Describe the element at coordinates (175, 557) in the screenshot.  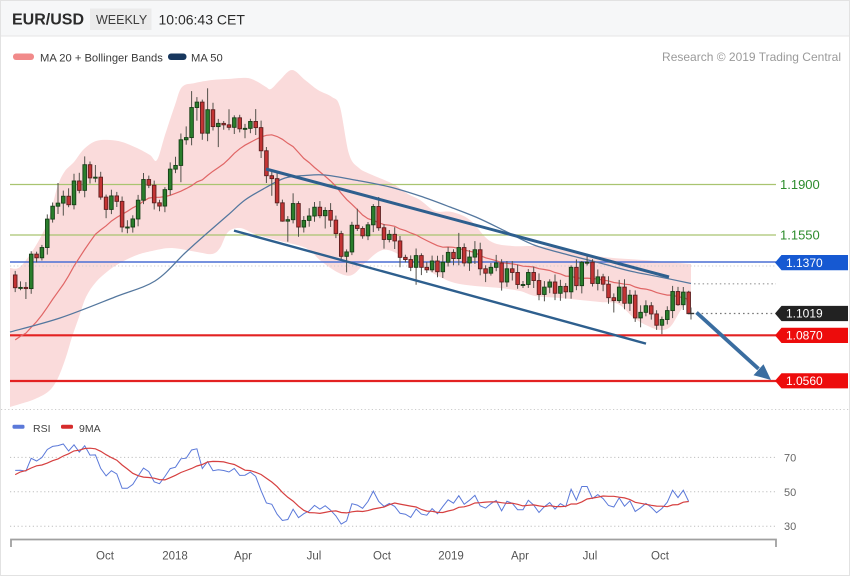
I see `svg-text: 2018` at that location.